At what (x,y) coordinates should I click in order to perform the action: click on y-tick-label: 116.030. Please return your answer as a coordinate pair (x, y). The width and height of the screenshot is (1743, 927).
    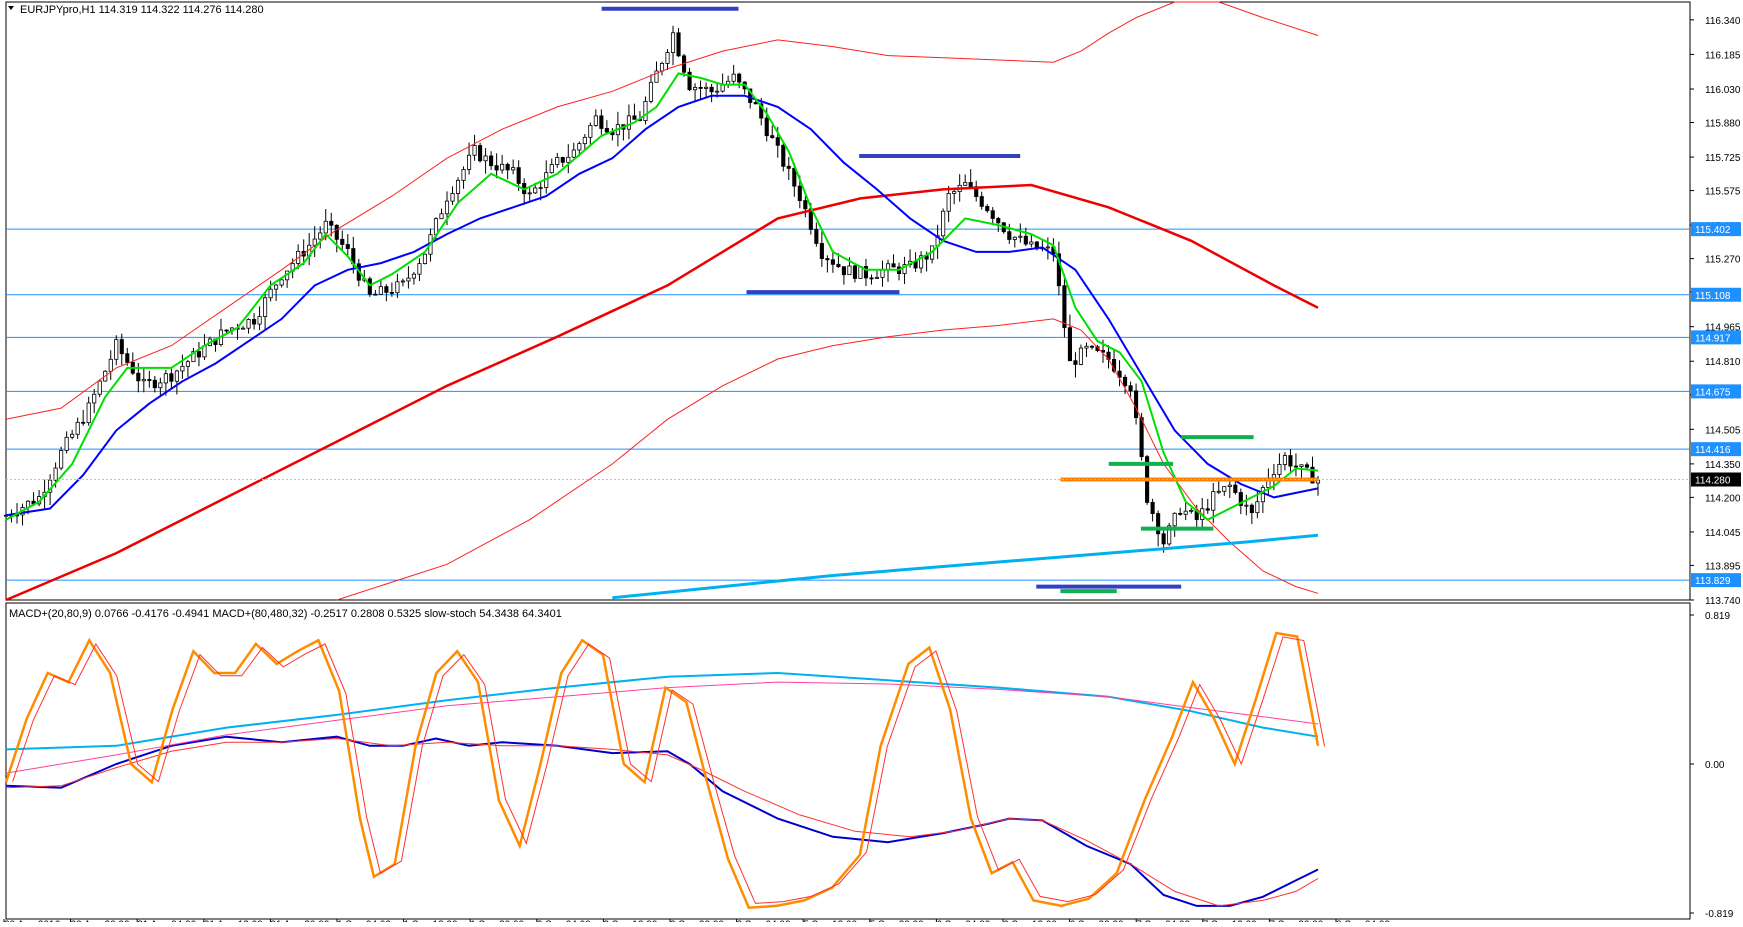
    Looking at the image, I should click on (1723, 90).